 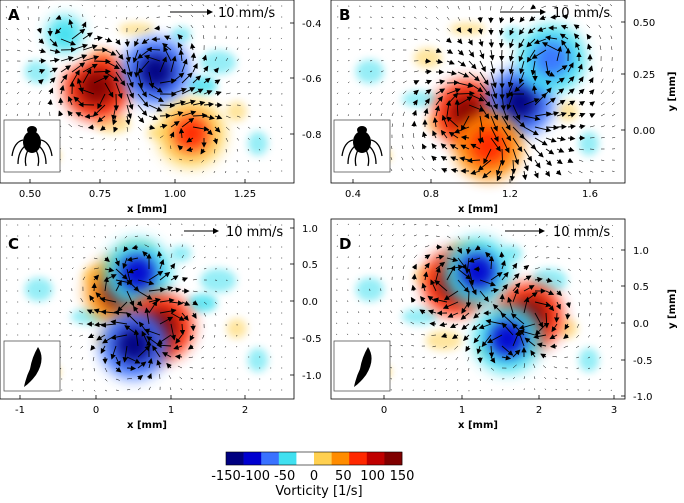 I want to click on x-axis-label: x [mm], so click(x=147, y=209).